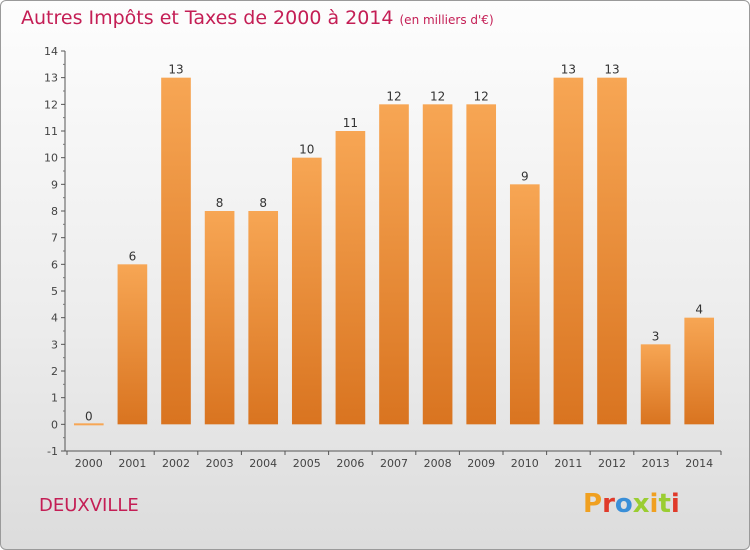  Describe the element at coordinates (446, 20) in the screenshot. I see `chart-subtitle: (en milliers d'€)` at that location.